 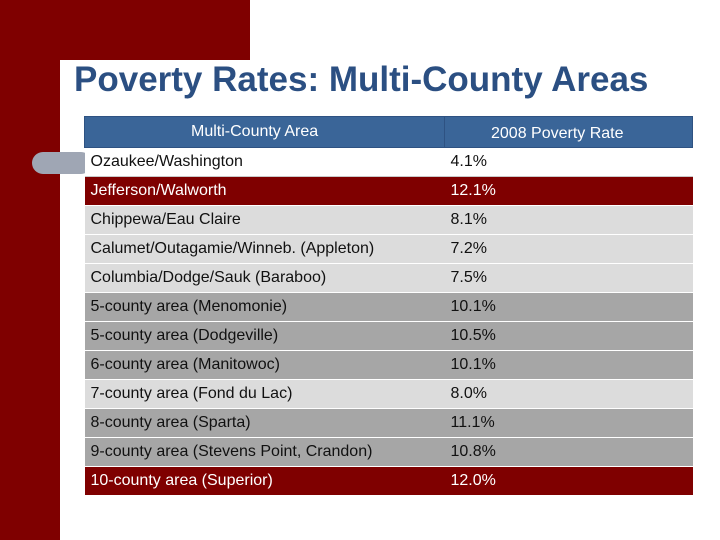 I want to click on column-header-area: Multi-County Area, so click(x=264, y=132).